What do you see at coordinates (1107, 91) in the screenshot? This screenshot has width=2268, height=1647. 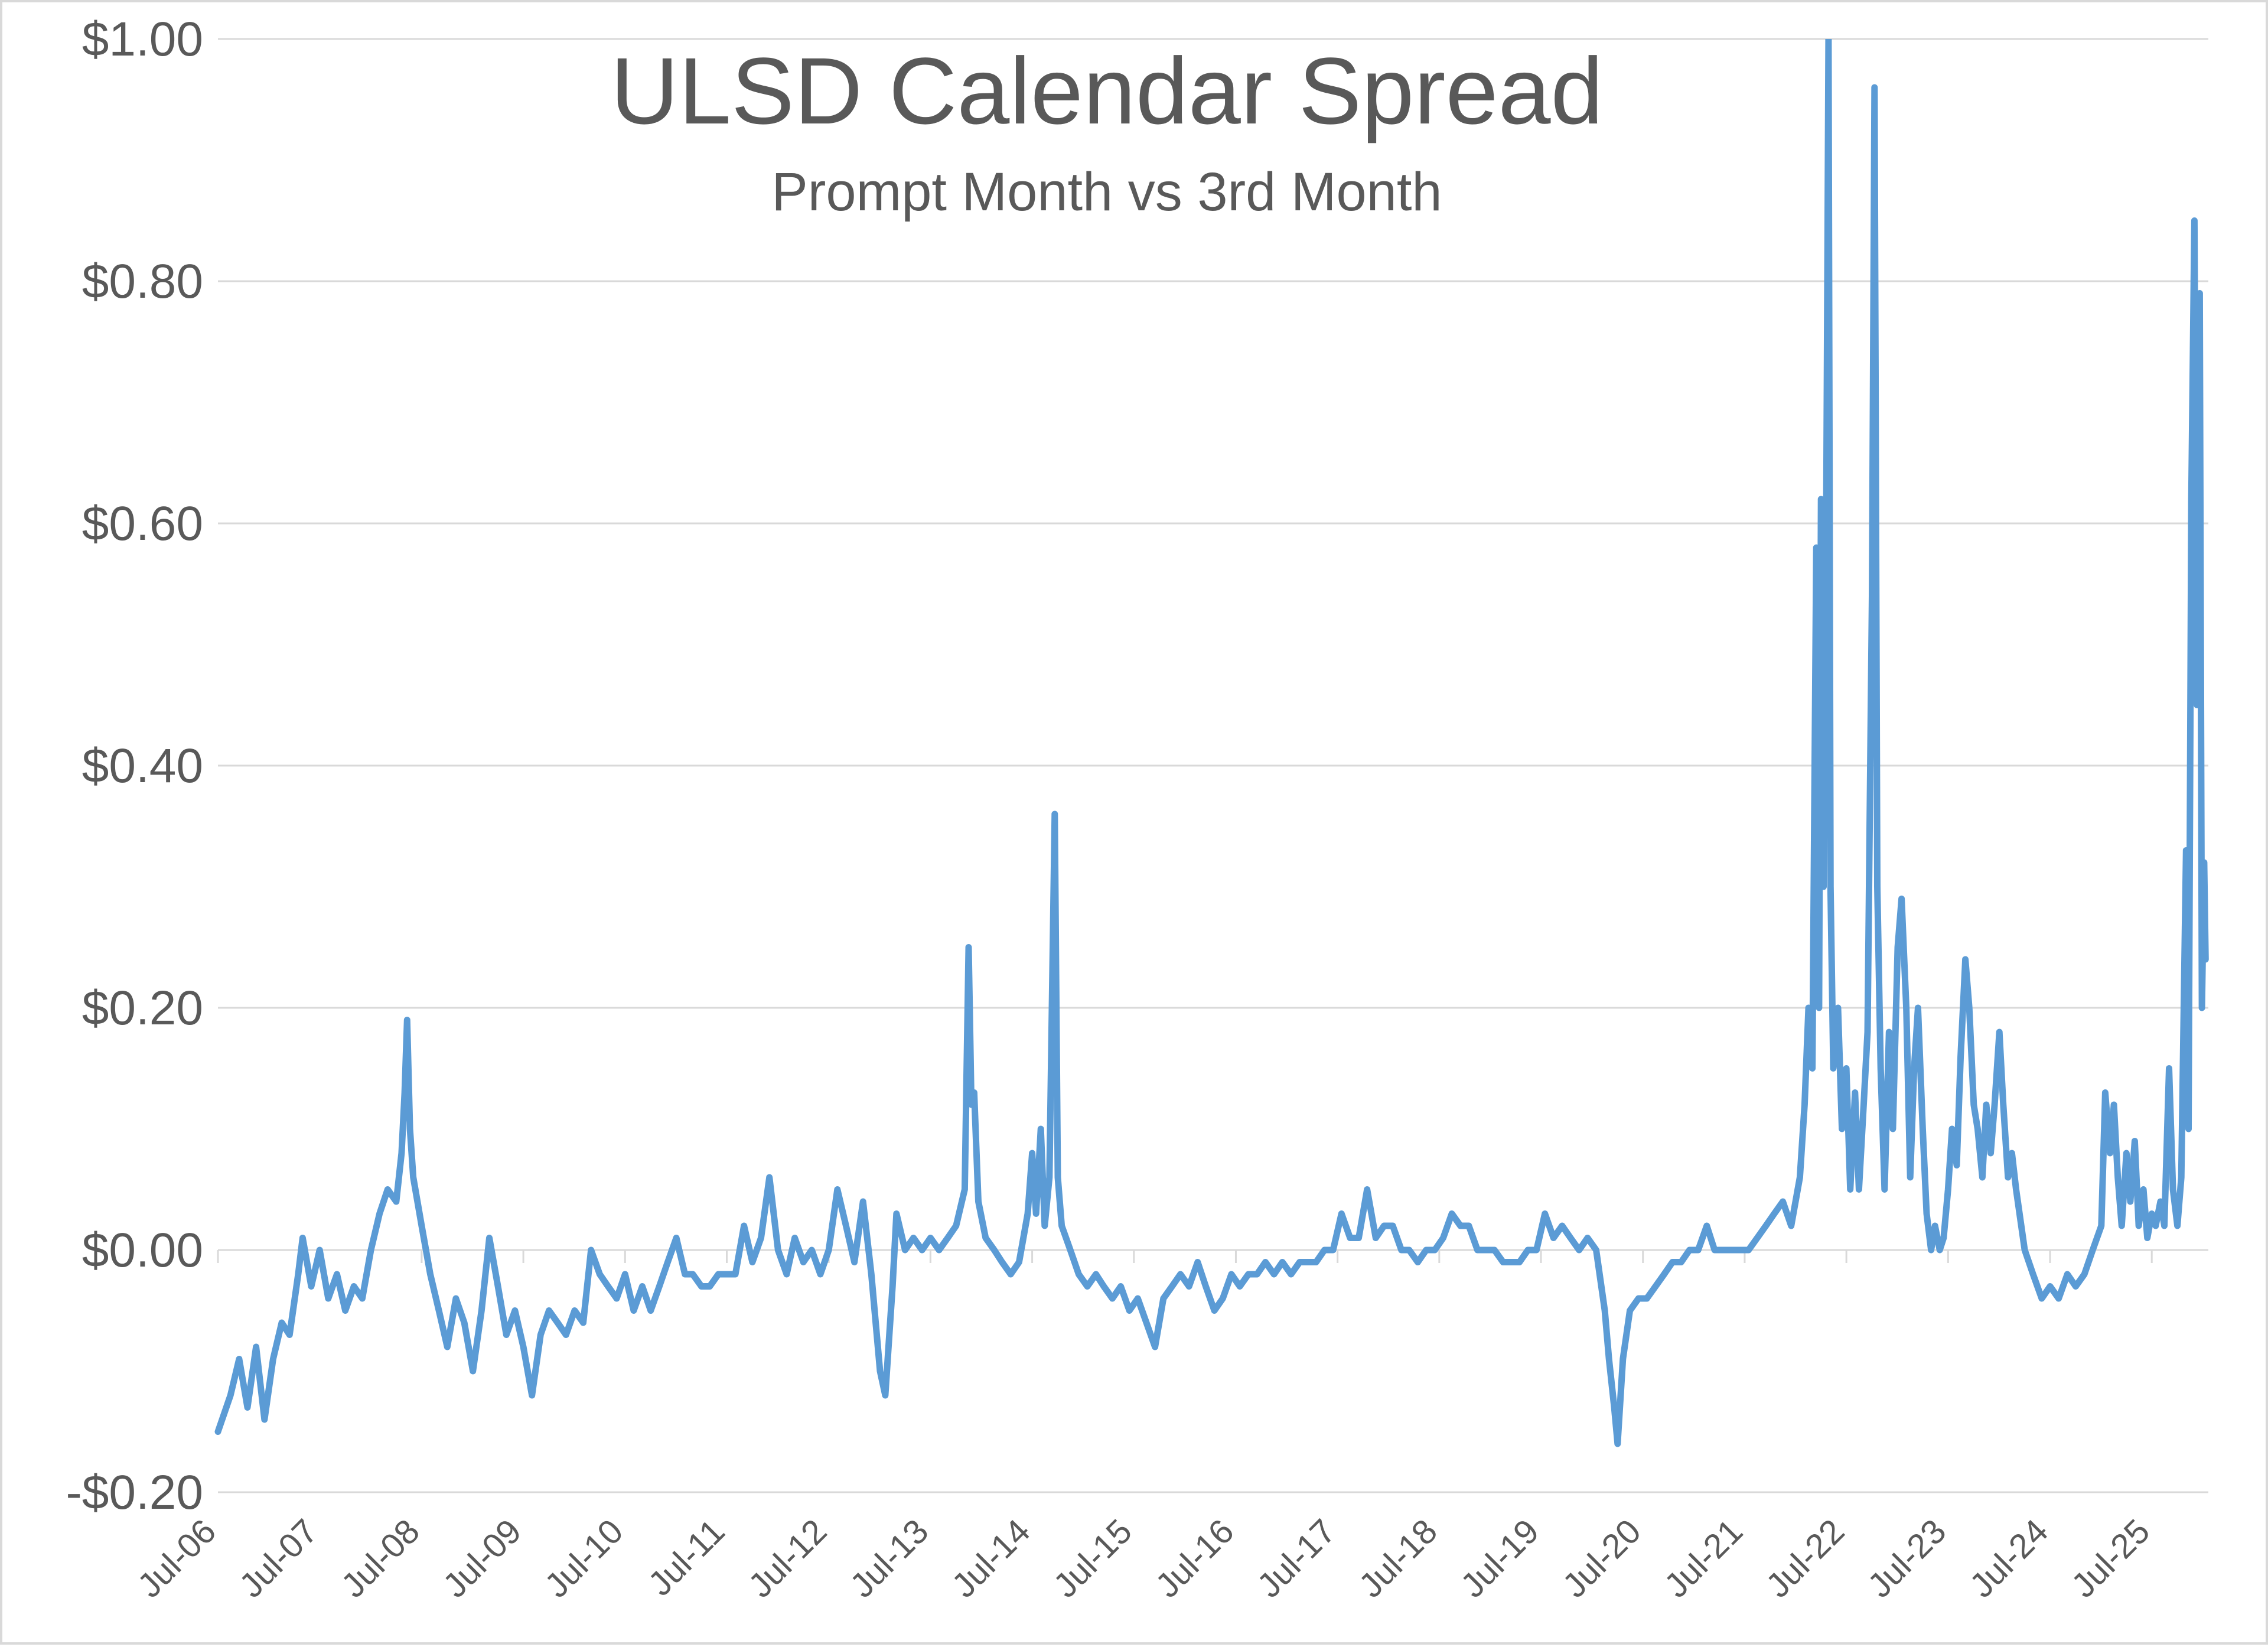 I see `chart-title: ULSD Calendar Spread` at bounding box center [1107, 91].